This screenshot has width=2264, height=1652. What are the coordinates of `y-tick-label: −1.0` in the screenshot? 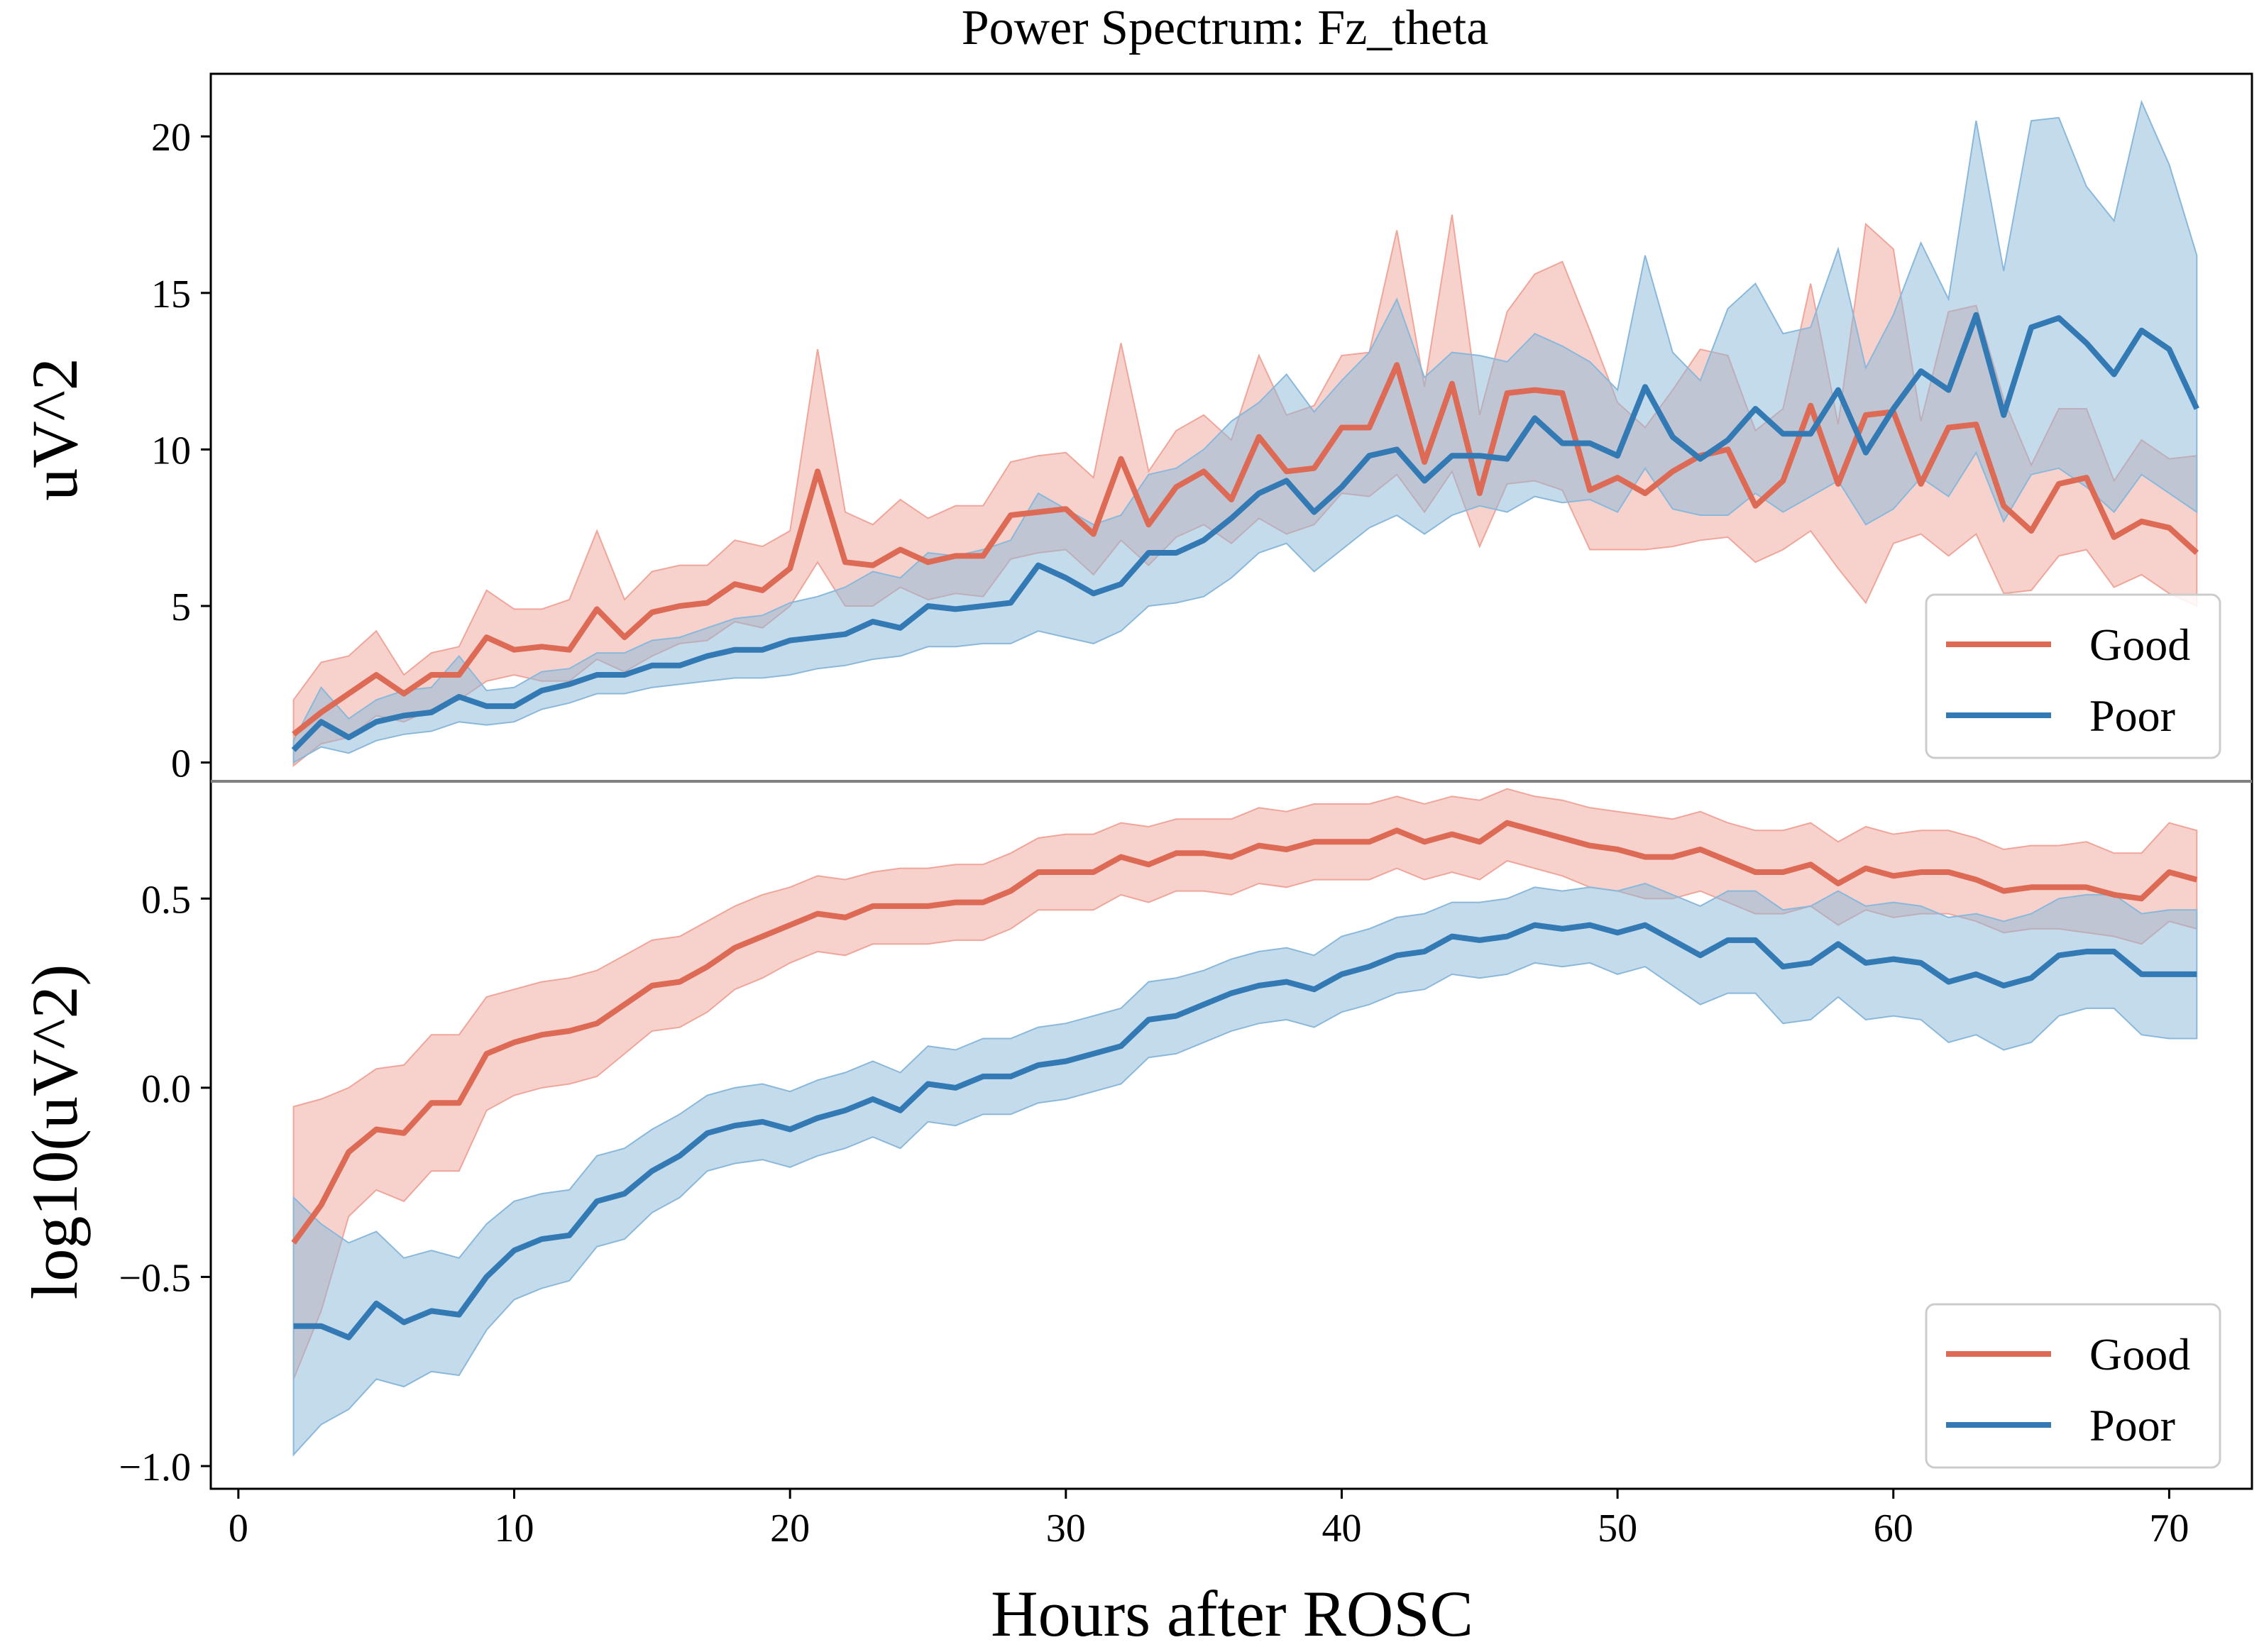 It's located at (155, 1468).